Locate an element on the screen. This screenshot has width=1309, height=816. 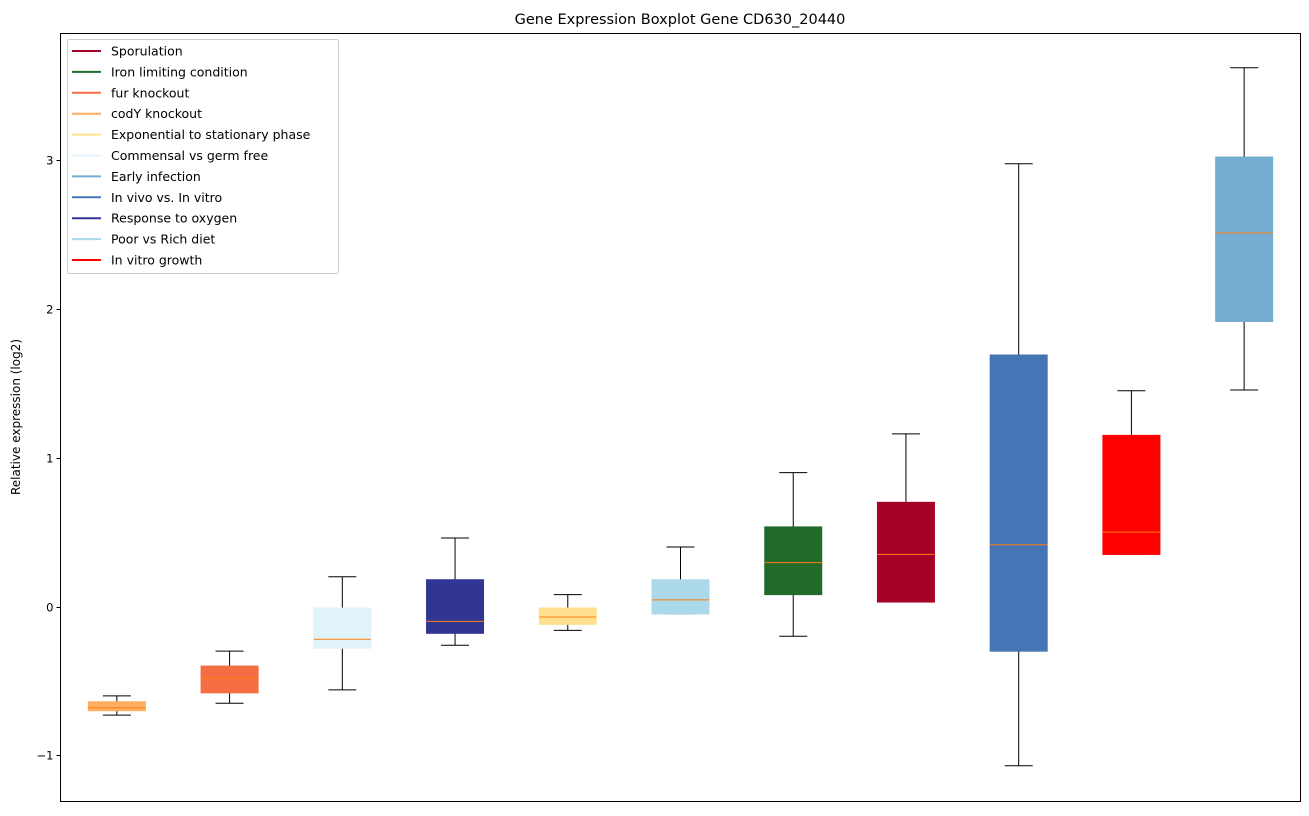
legend-item: codY knockout is located at coordinates (137, 113).